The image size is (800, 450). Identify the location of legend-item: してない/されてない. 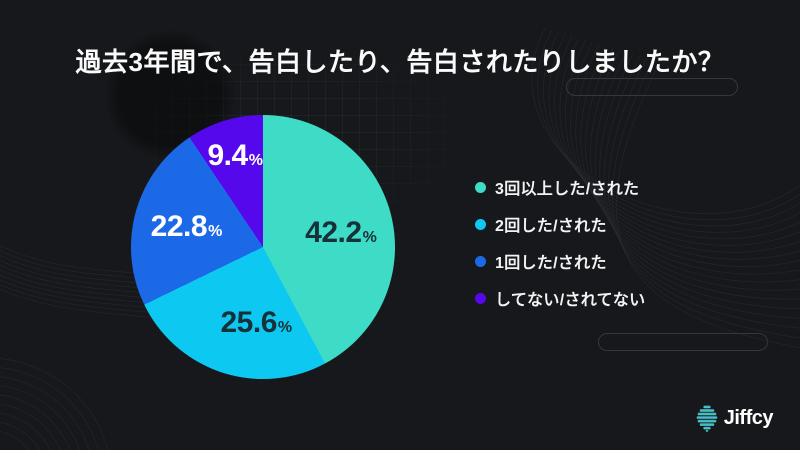
(560, 298).